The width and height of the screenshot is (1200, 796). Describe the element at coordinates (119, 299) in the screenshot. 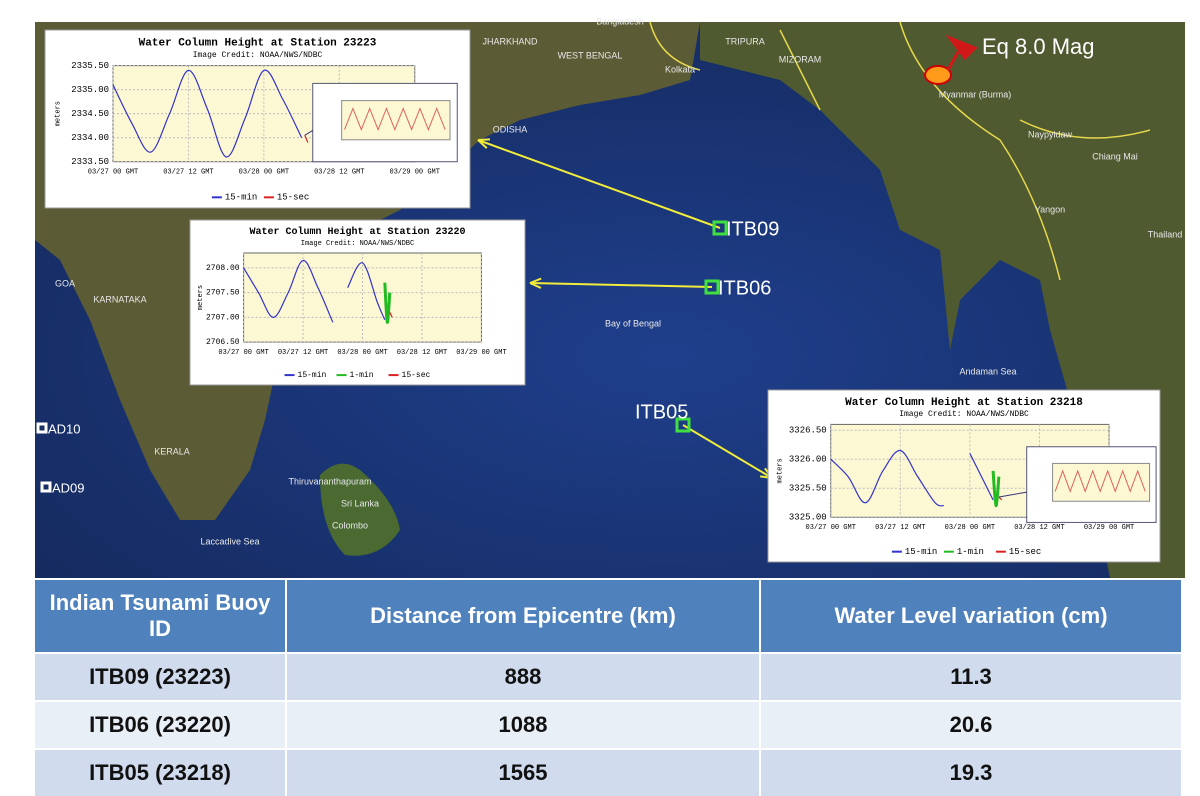

I see `map-label: KARNATAKA` at that location.